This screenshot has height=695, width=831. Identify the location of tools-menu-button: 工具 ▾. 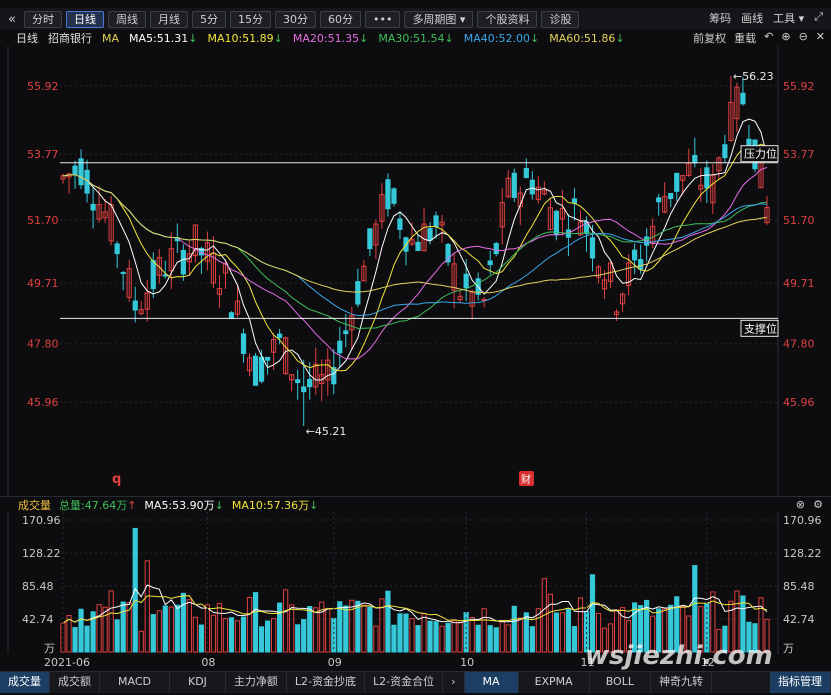
(789, 18).